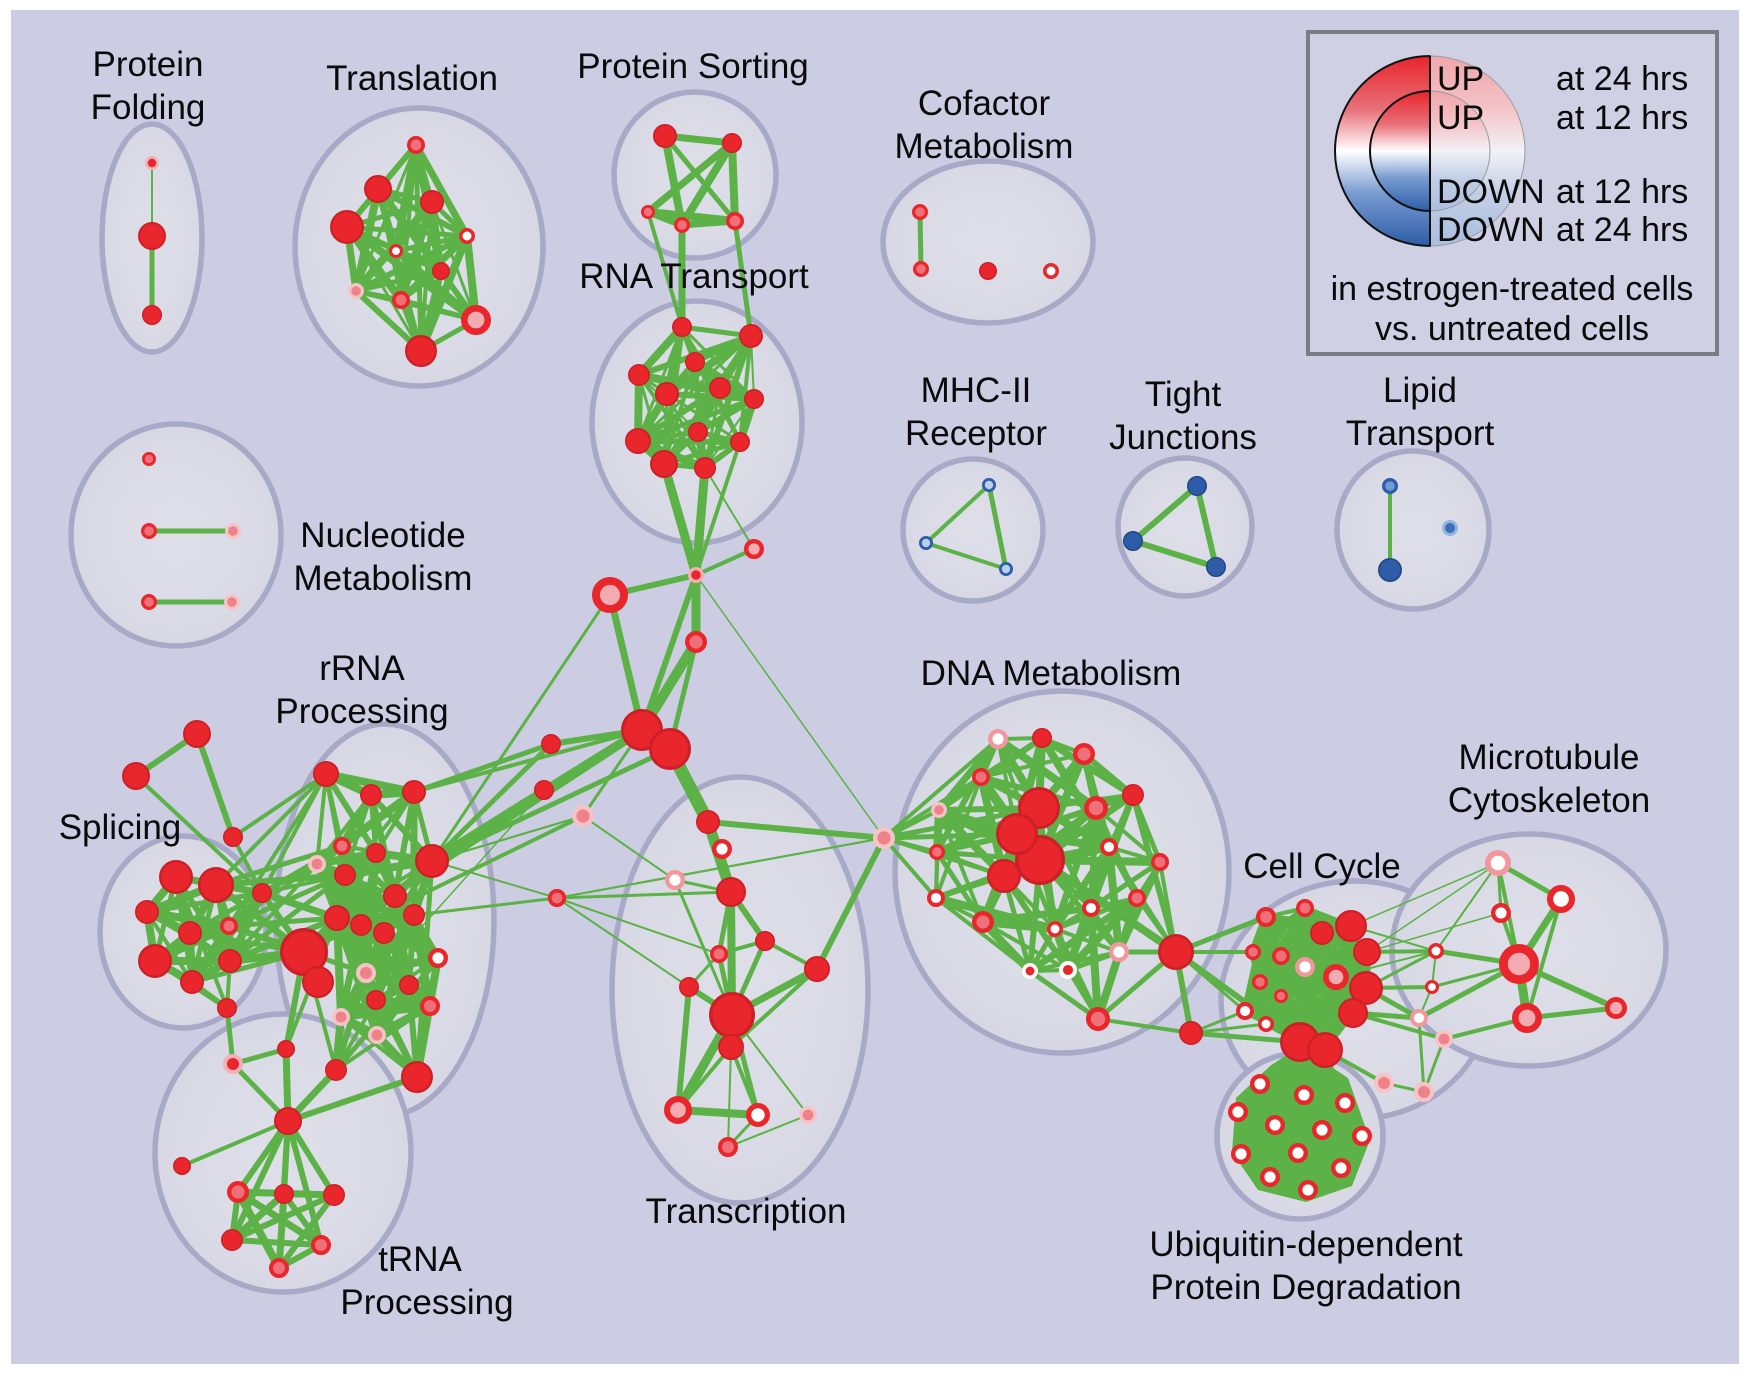 The height and width of the screenshot is (1376, 1750). What do you see at coordinates (420, 1259) in the screenshot?
I see `svg-text: tRNA` at bounding box center [420, 1259].